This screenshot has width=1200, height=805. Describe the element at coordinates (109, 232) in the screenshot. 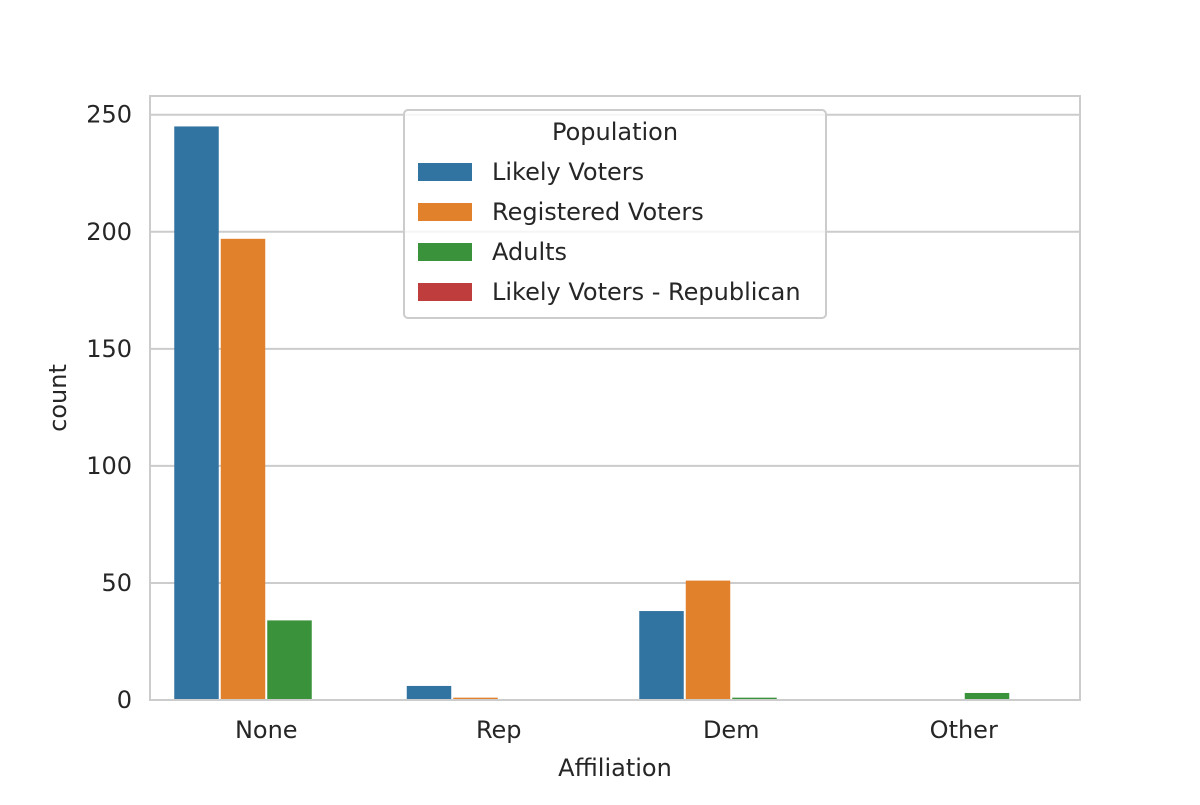

I see `y-tick-label: 200` at that location.